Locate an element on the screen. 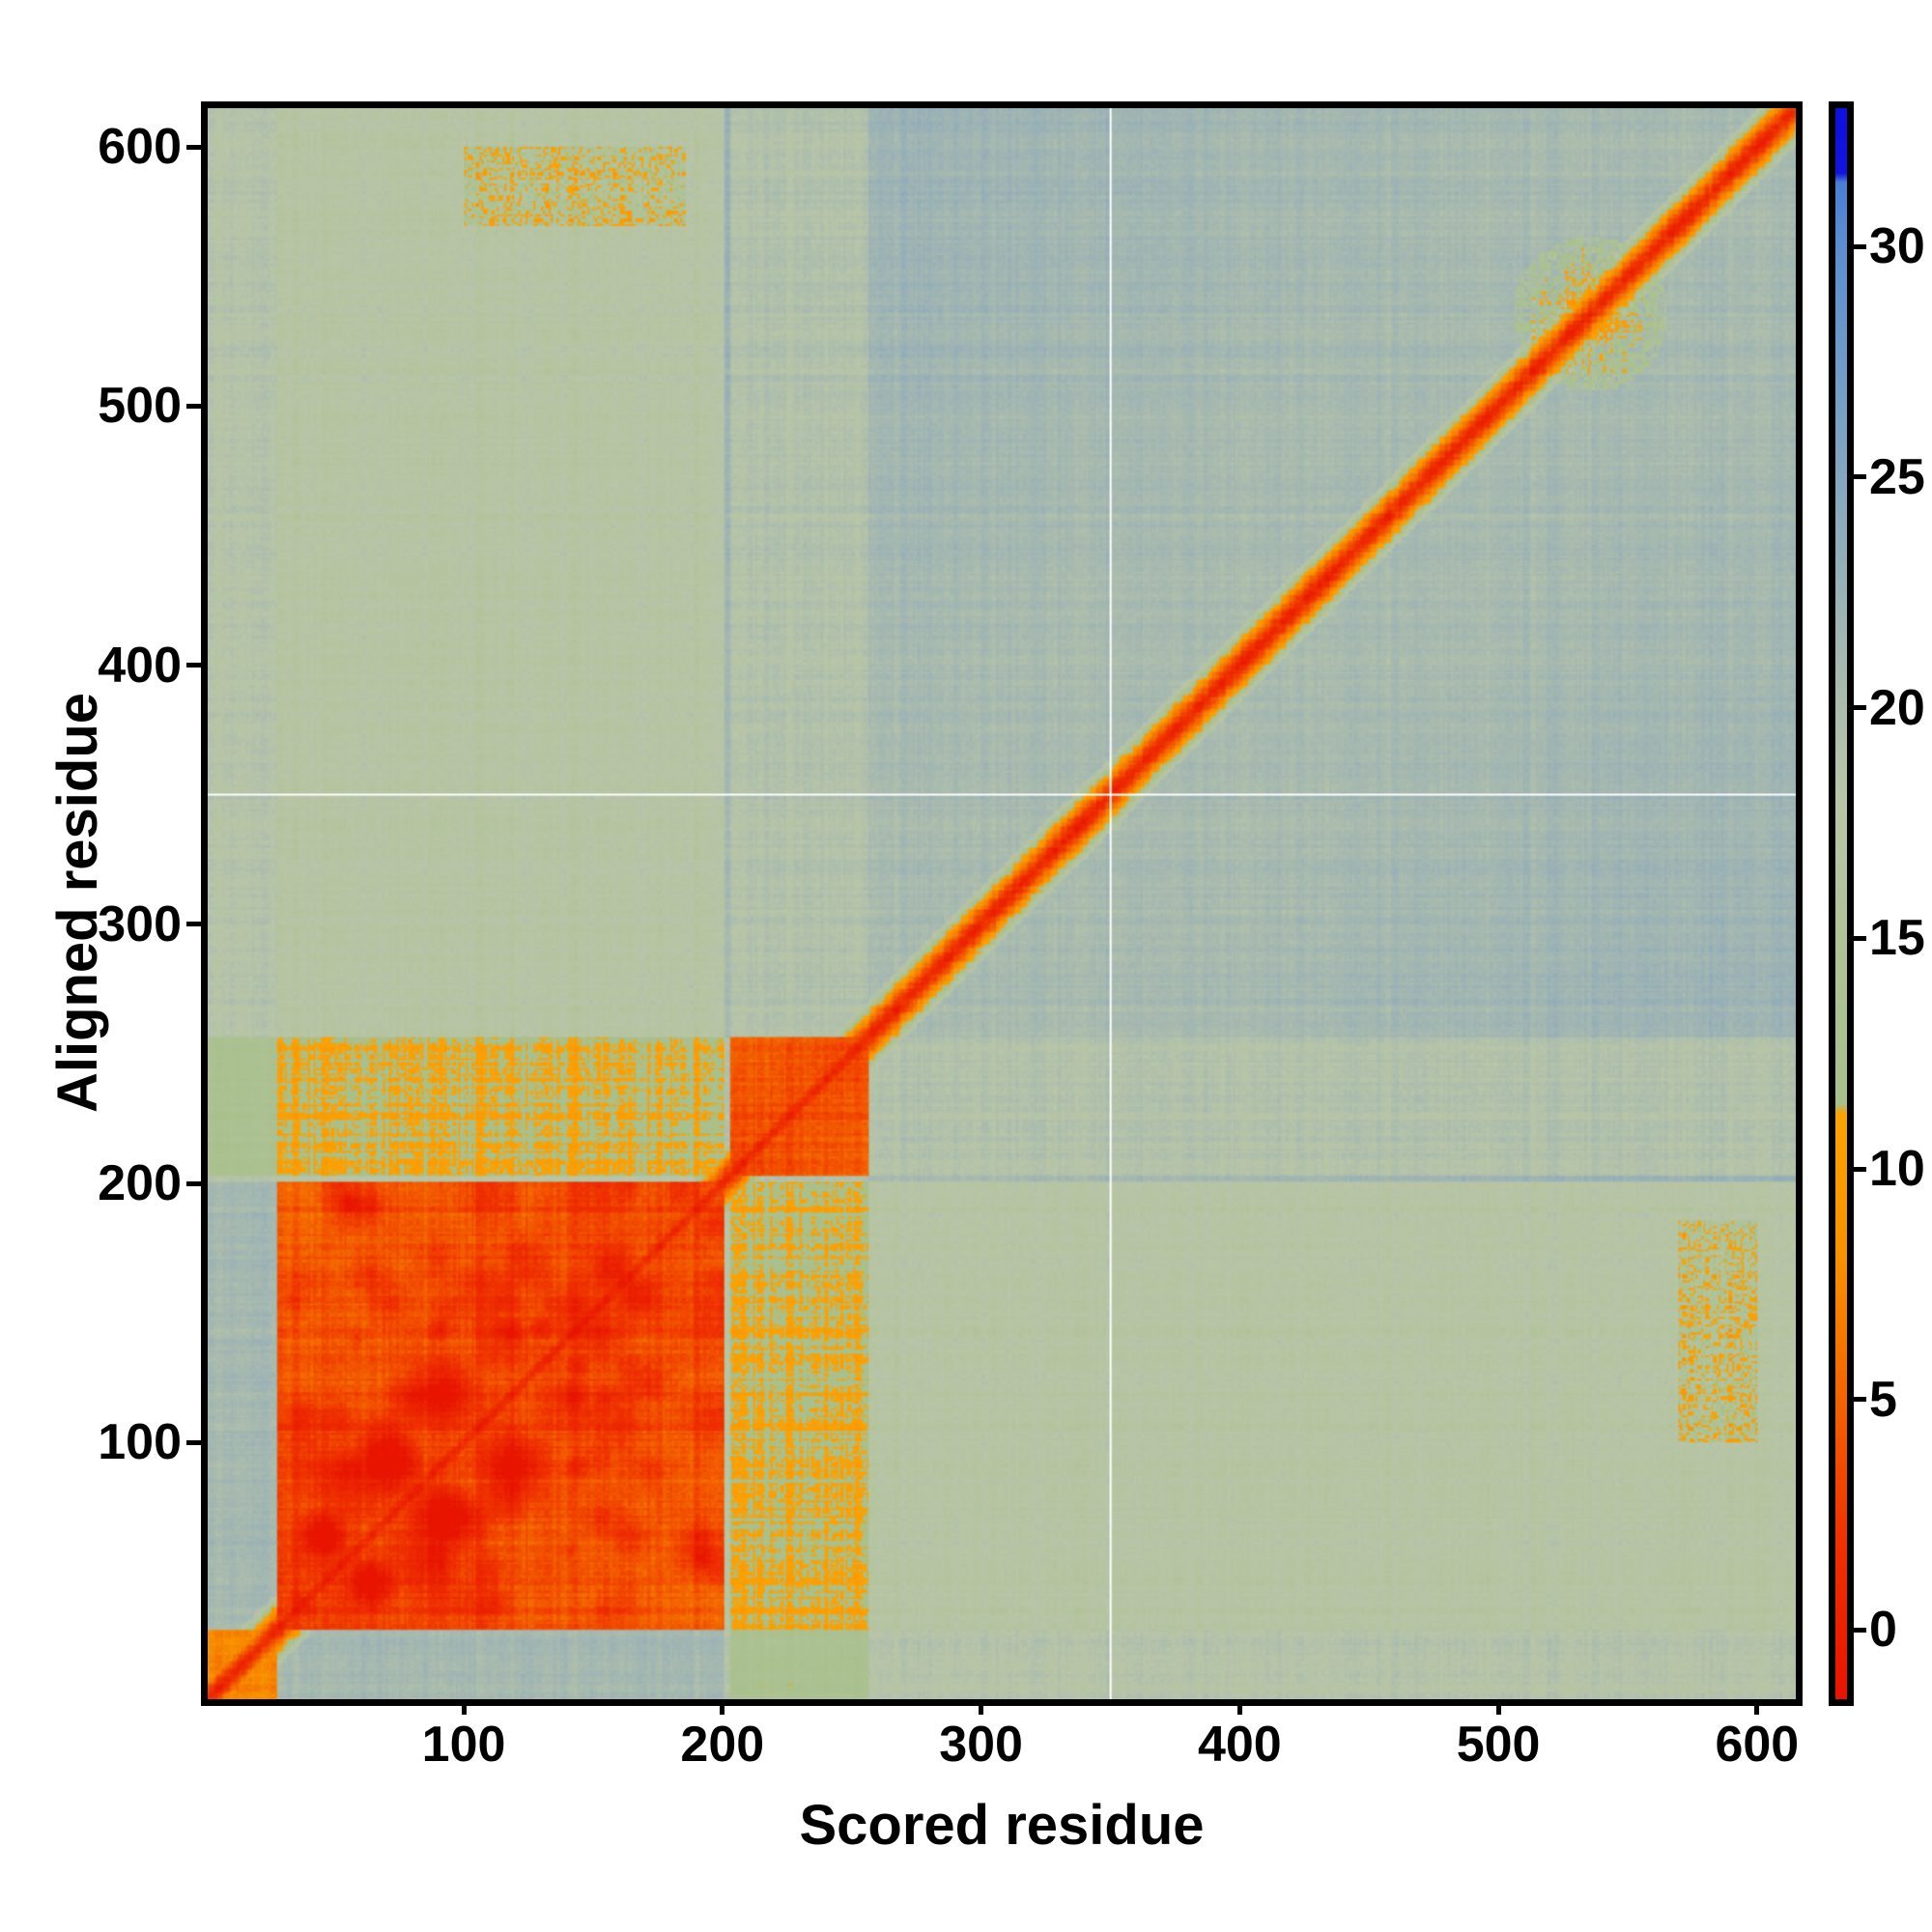 The image size is (1932, 1932). y-tick-label: 100 is located at coordinates (140, 1442).